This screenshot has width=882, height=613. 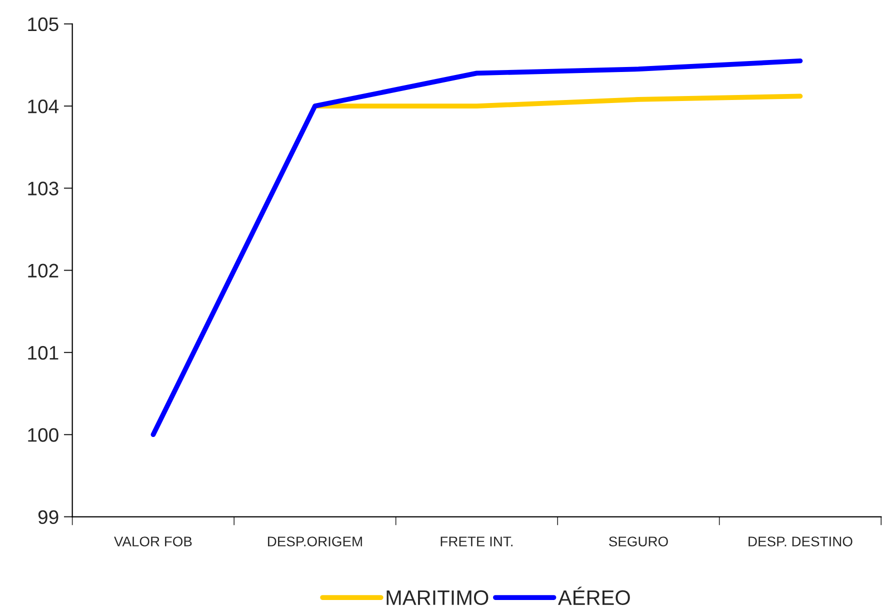 I want to click on y-tick-label: 100, so click(x=43, y=435).